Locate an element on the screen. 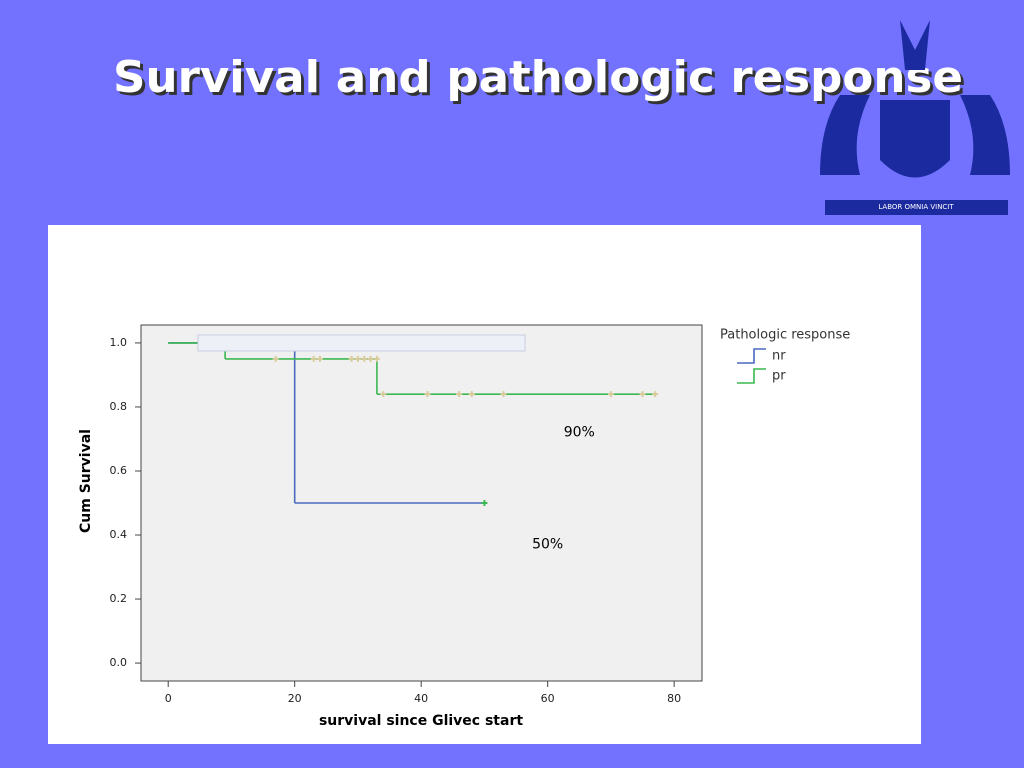 This screenshot has height=768, width=1024. legend-title: Pathologic response is located at coordinates (785, 335).